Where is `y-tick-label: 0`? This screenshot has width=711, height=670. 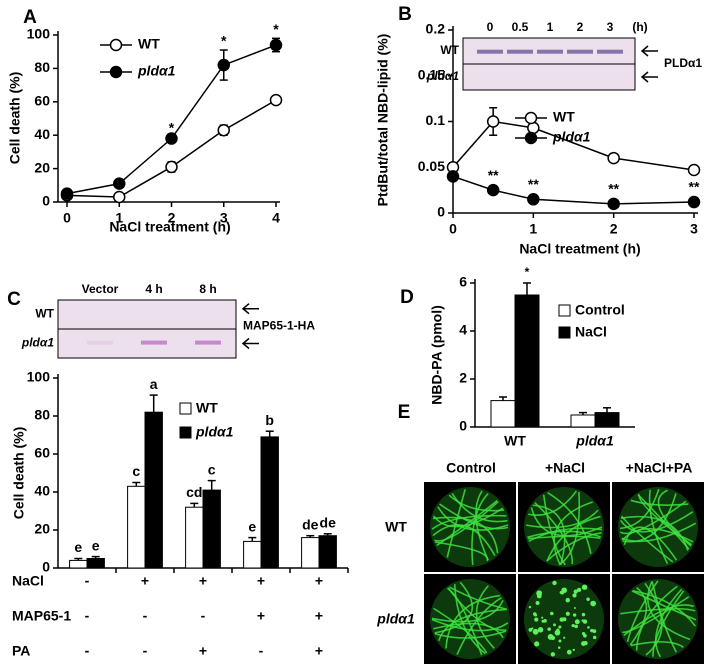 y-tick-label: 0 is located at coordinates (46, 567).